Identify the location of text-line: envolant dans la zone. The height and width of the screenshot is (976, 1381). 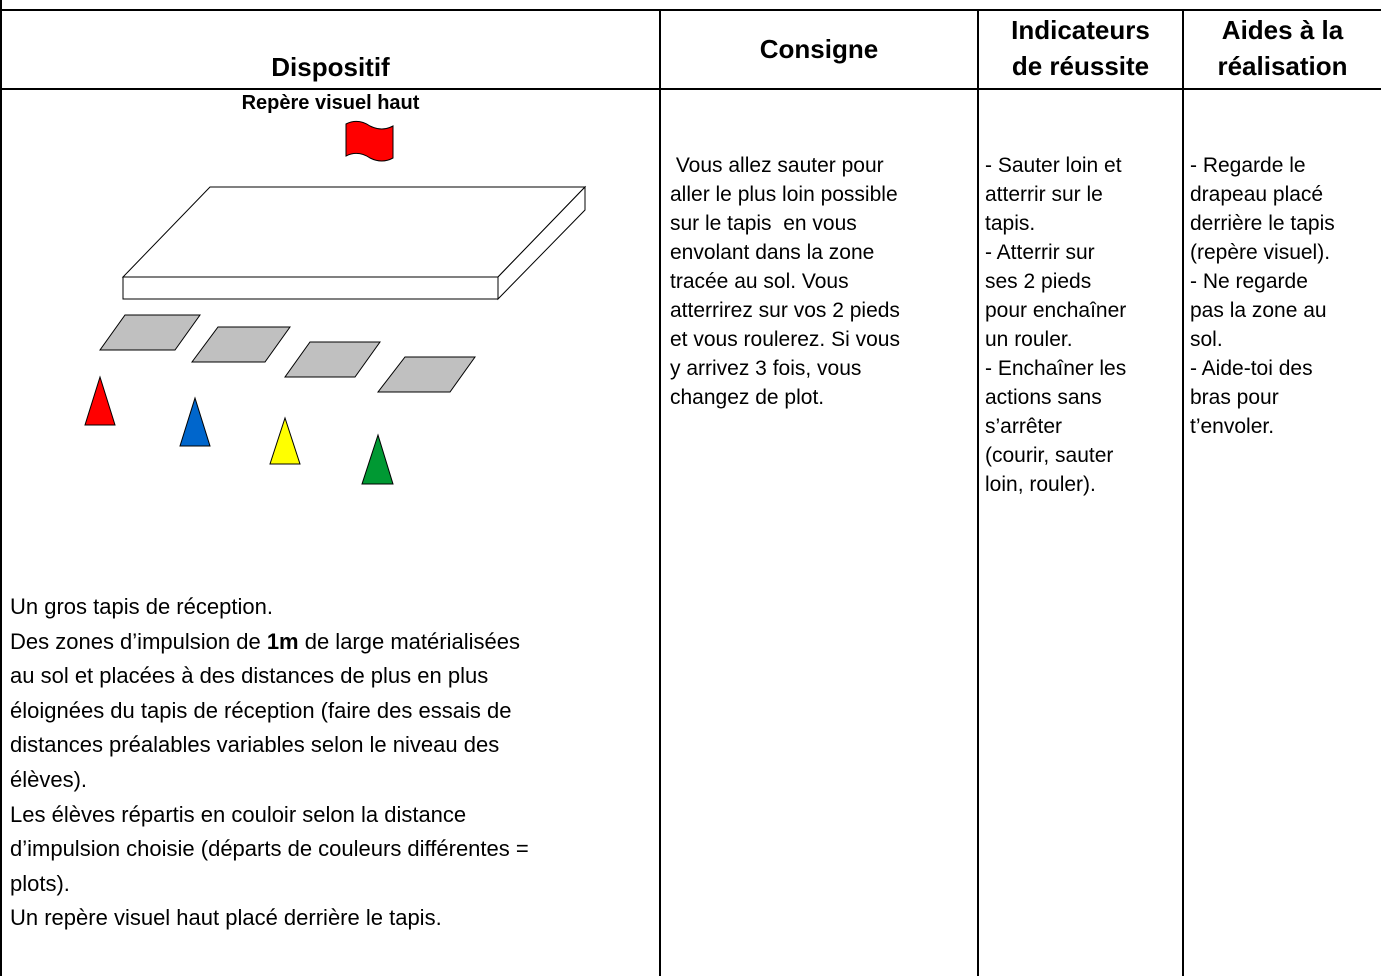
(772, 252).